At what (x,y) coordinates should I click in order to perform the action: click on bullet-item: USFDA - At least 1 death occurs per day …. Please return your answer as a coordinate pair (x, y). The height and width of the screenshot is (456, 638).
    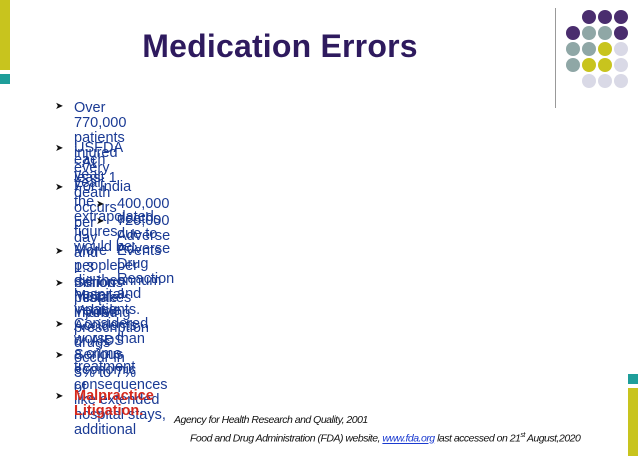
    Looking at the image, I should click on (98, 230).